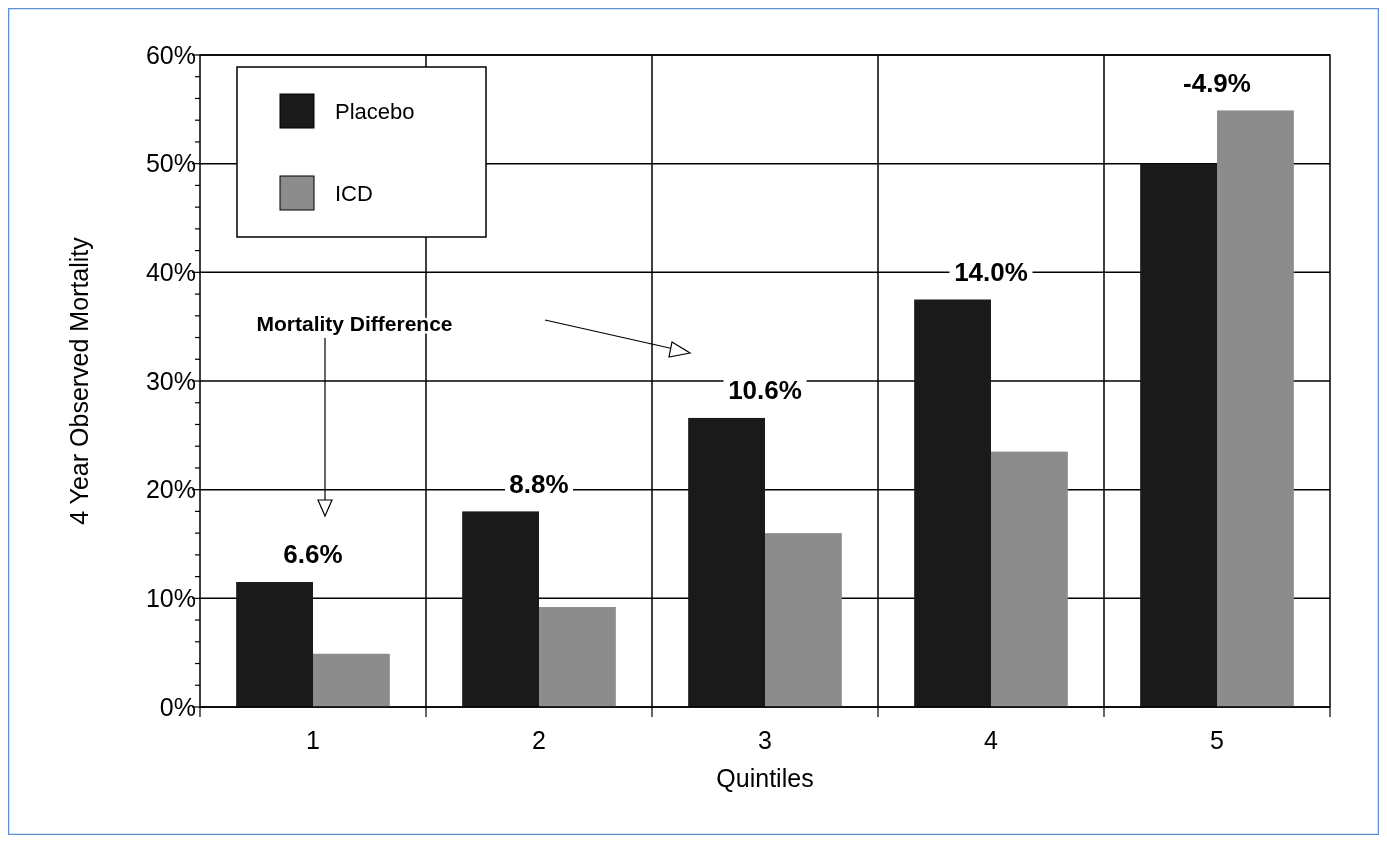 This screenshot has height=843, width=1387. What do you see at coordinates (313, 740) in the screenshot?
I see `x-tick-label: 1` at bounding box center [313, 740].